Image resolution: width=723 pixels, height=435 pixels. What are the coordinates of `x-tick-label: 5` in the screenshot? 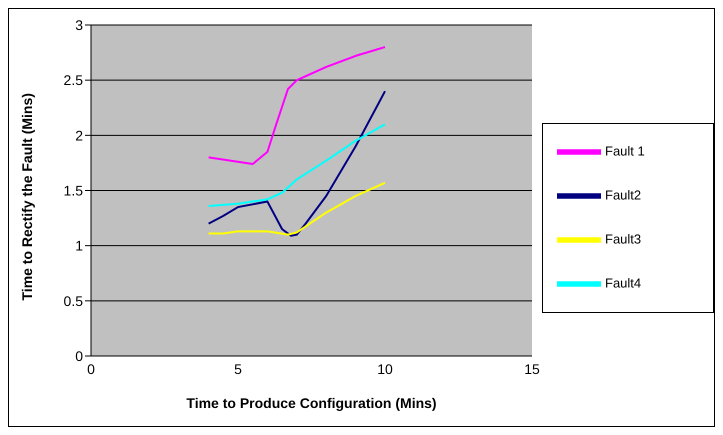 It's located at (238, 368).